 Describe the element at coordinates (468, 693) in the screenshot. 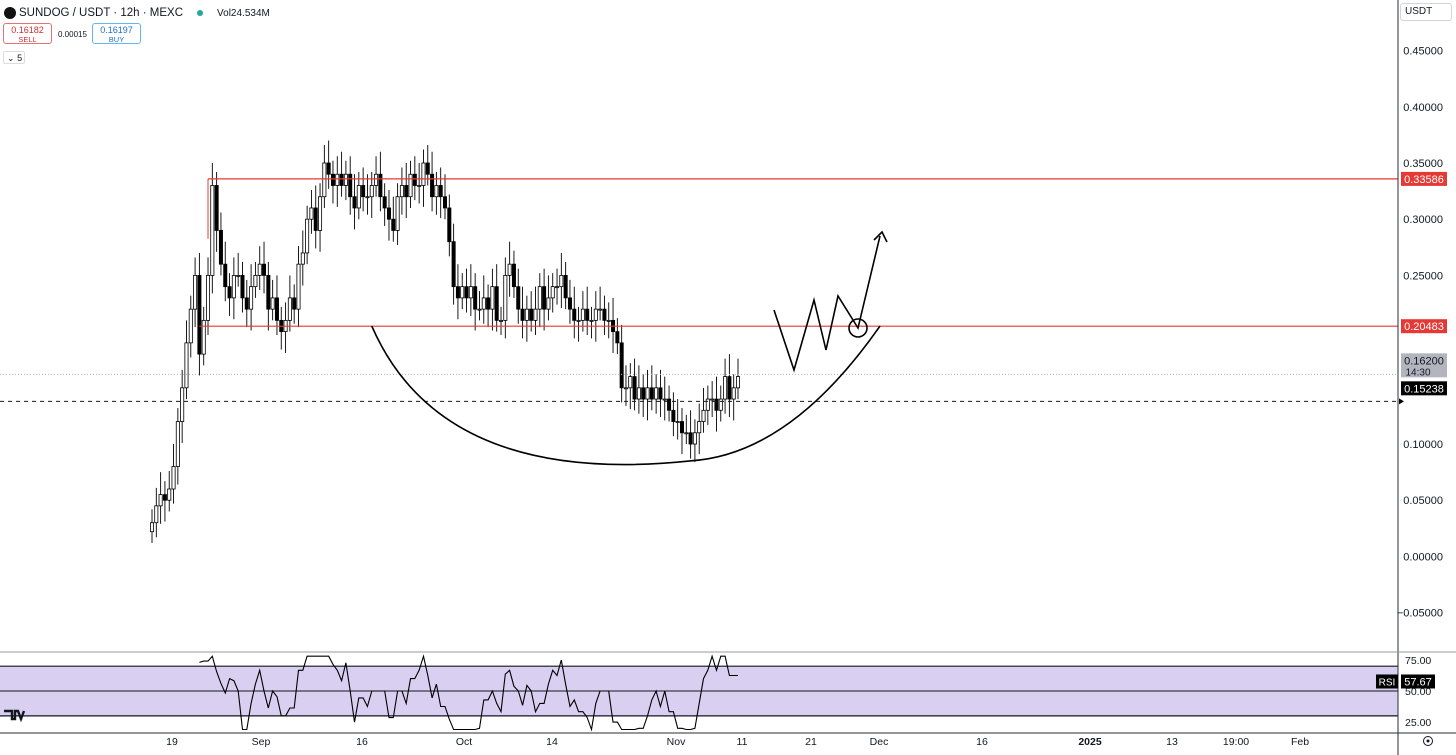

I see `rsi-line` at that location.